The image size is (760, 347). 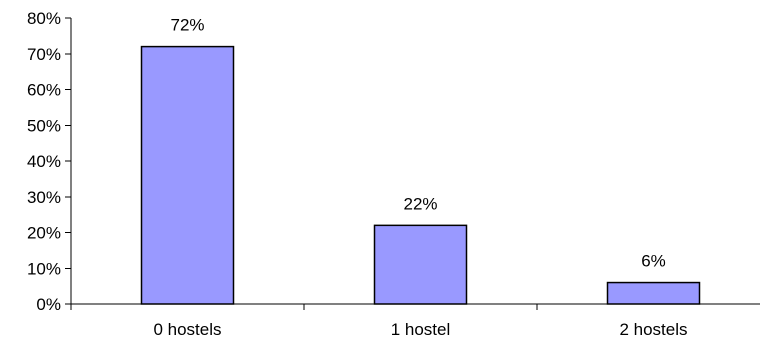 I want to click on x-axis: 0 hostels 1 hostel 2 hostels, so click(x=415, y=321).